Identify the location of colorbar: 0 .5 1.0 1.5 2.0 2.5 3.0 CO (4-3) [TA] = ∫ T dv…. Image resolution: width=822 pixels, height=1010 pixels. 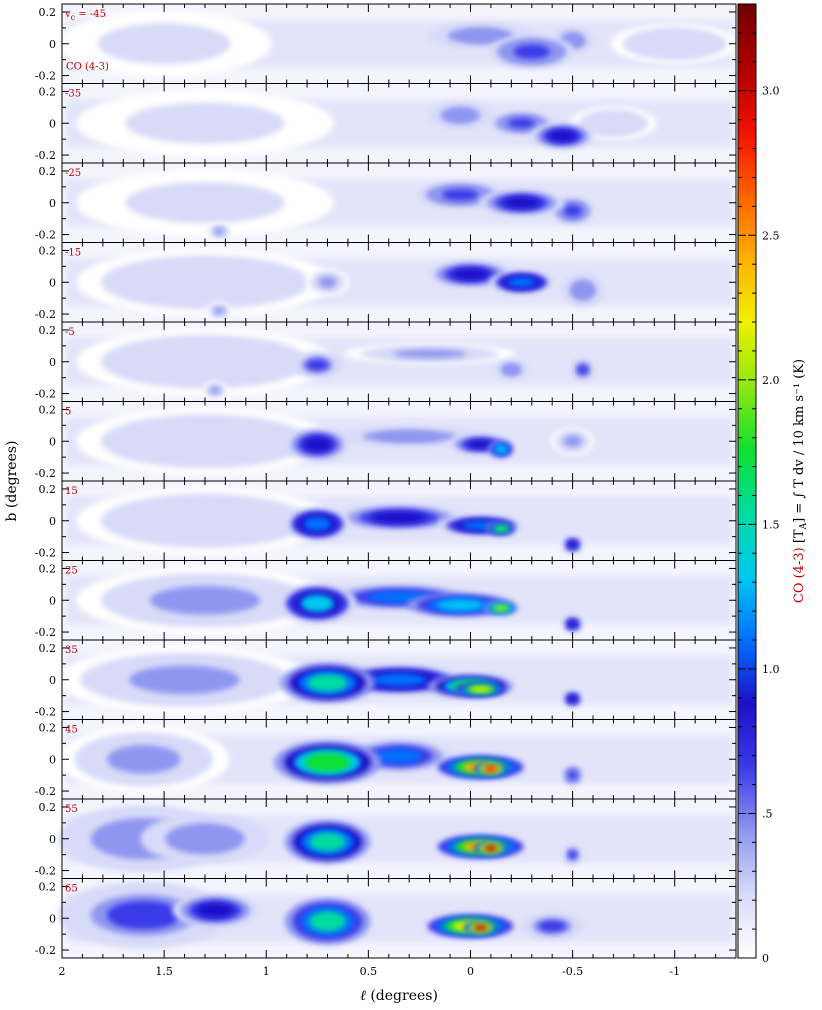
(773, 484).